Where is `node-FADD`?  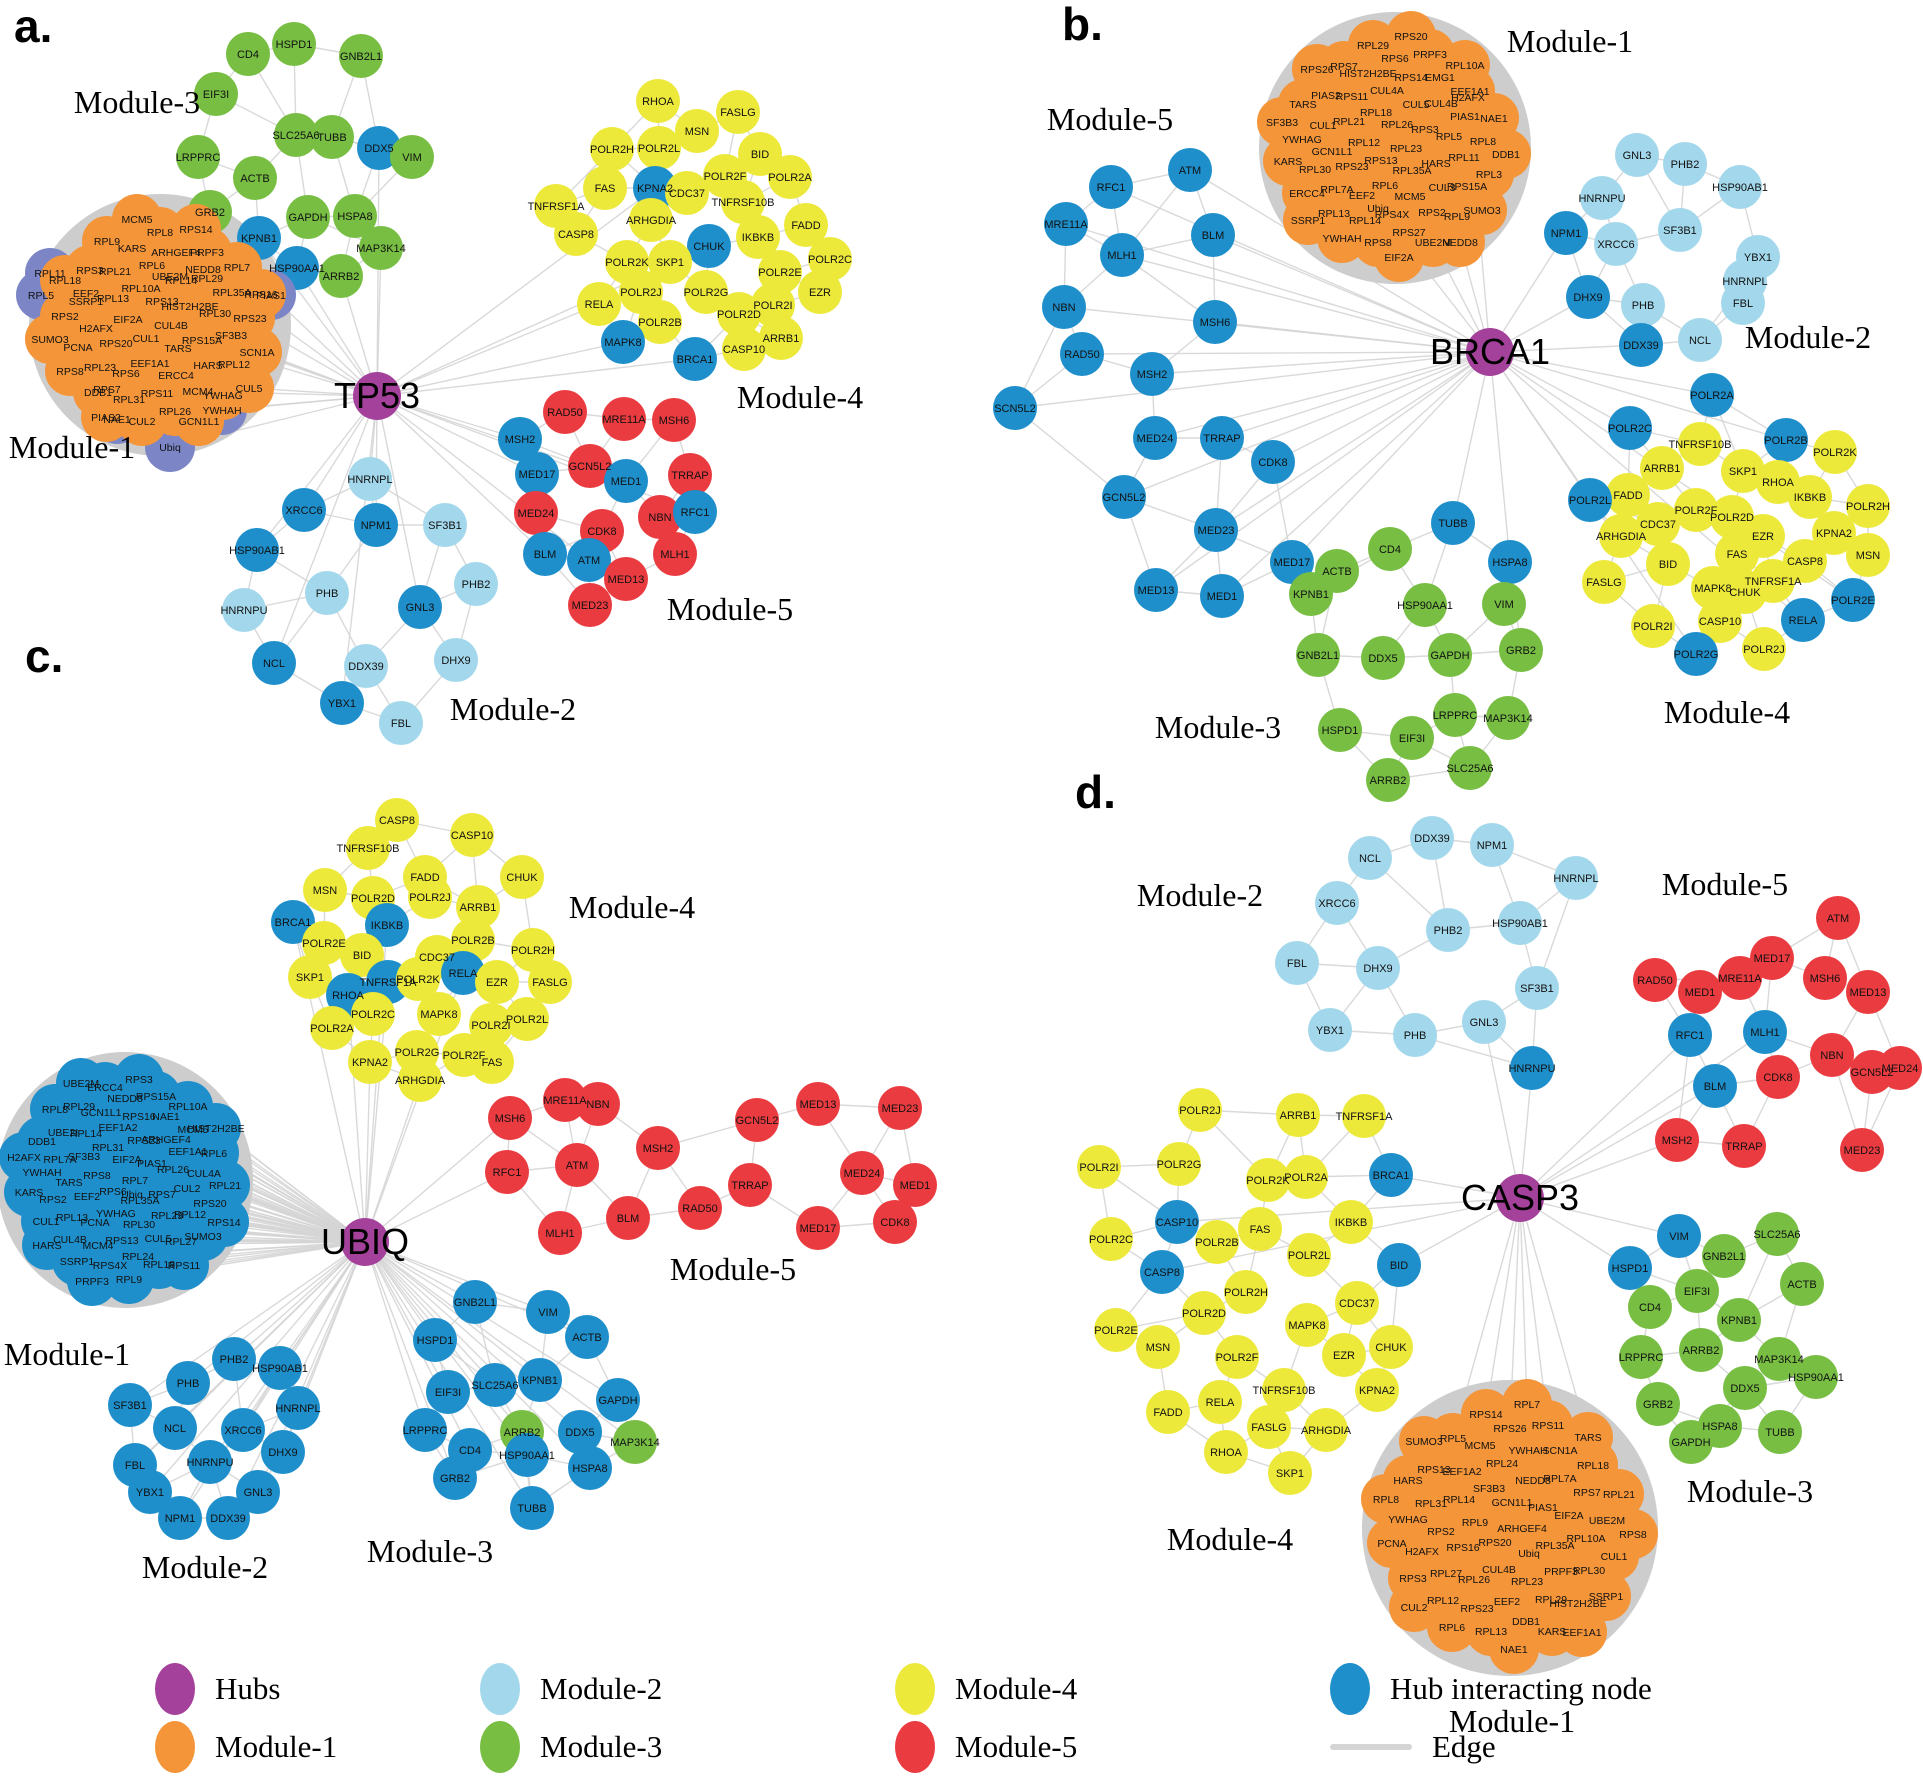 node-FADD is located at coordinates (1168, 1412).